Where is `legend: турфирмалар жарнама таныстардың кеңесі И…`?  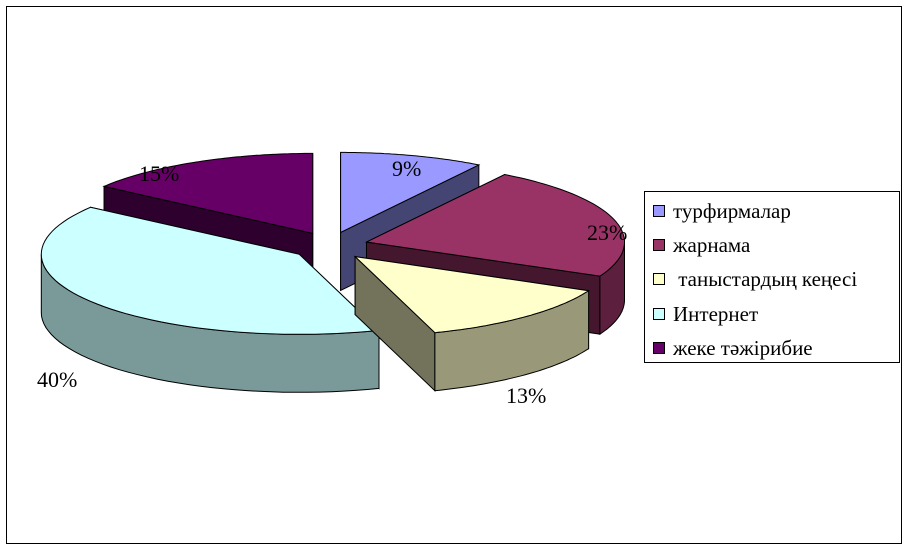
legend: турфирмалар жарнама таныстардың кеңесі И… is located at coordinates (772, 277).